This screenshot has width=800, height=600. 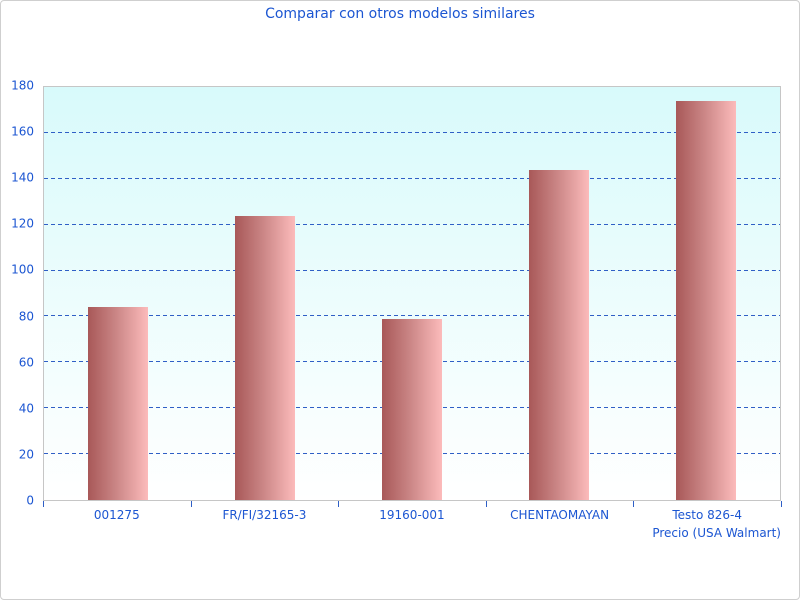 I want to click on y-axis-tick-label: 140, so click(x=22, y=177).